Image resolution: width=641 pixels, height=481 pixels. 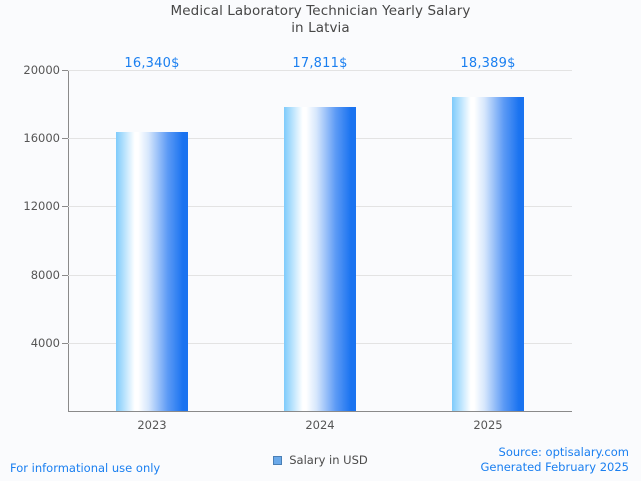 What do you see at coordinates (554, 467) in the screenshot?
I see `footer-generated-date: Generated February 2025` at bounding box center [554, 467].